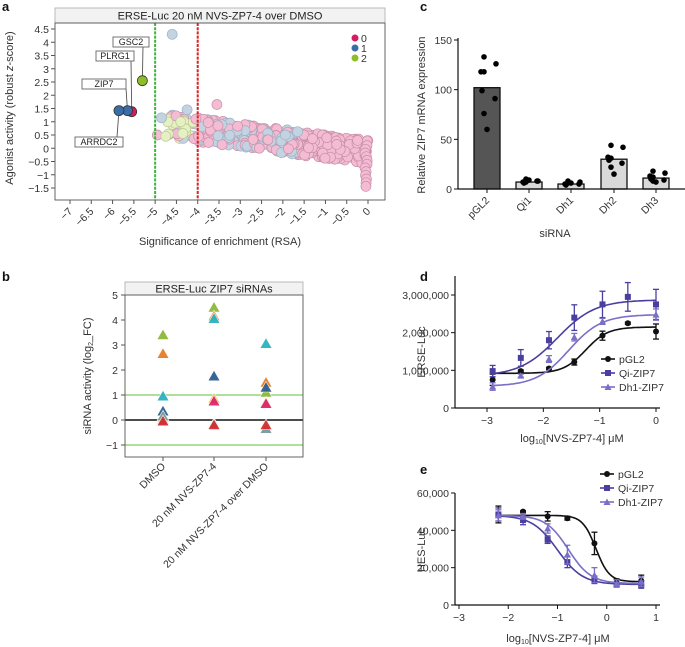 The width and height of the screenshot is (685, 647). Describe the element at coordinates (559, 128) in the screenshot. I see `panel-c-axes: 0 50 100 150 pGL2 Qi1 Dh1 Dh2 Dh3` at that location.